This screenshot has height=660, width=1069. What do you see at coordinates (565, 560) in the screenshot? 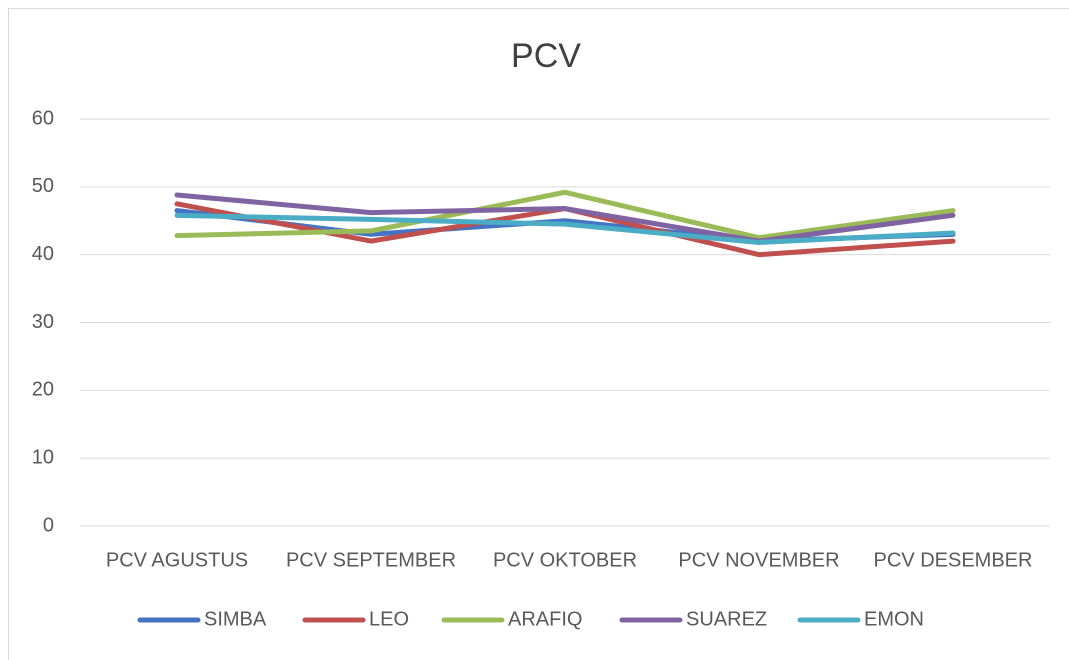
I see `x-tick-label: PCV OKTOBER` at bounding box center [565, 560].